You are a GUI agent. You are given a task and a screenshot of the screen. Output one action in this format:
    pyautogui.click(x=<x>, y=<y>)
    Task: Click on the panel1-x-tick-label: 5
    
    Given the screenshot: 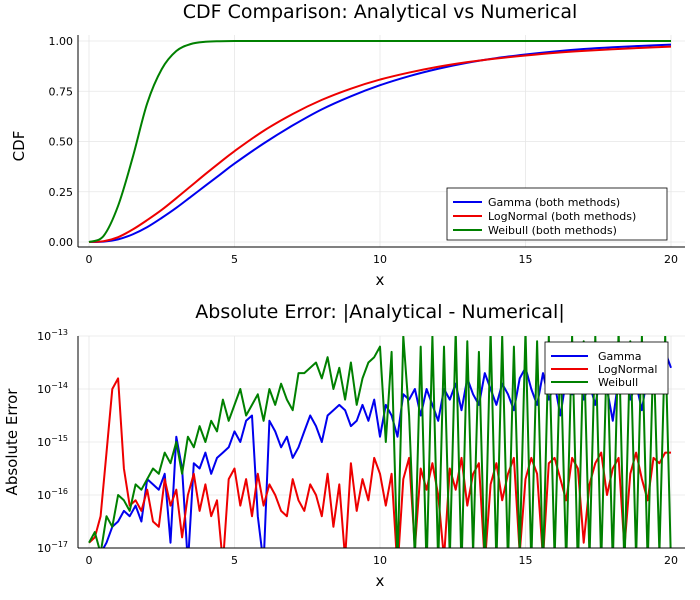 What is the action you would take?
    pyautogui.click(x=234, y=259)
    